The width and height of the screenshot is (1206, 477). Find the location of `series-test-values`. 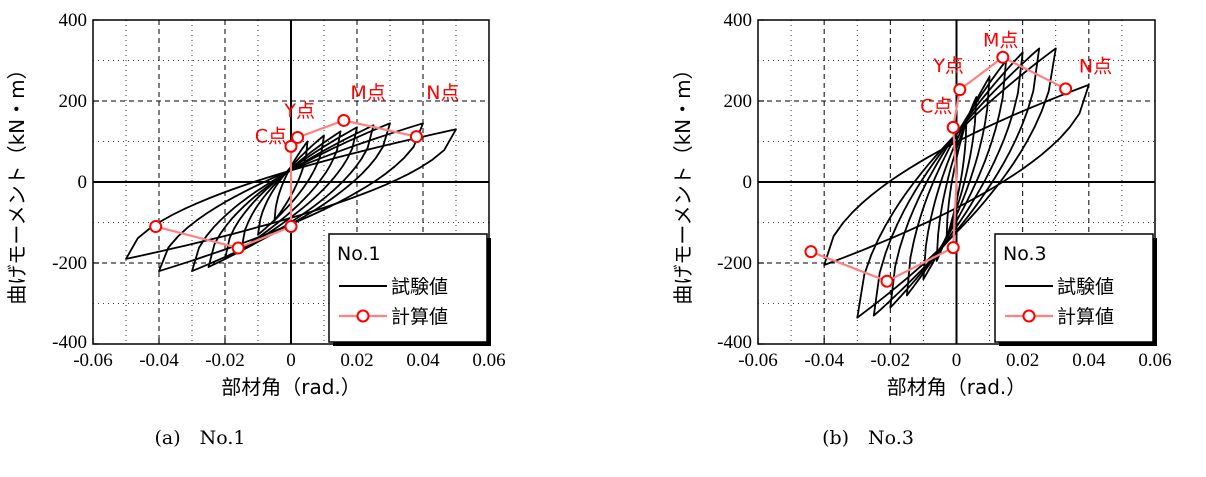

series-test-values is located at coordinates (291, 197).